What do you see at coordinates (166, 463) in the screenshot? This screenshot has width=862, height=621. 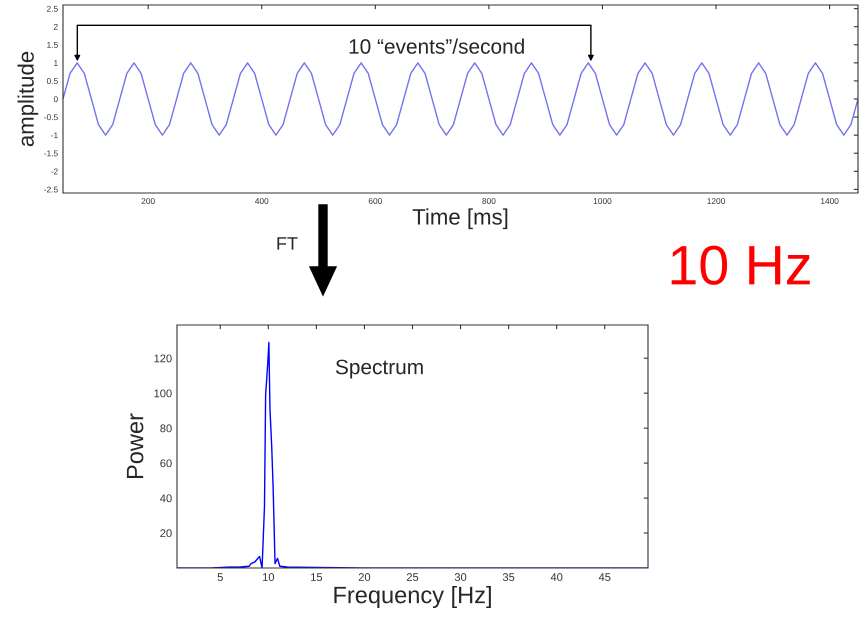 I see `y-tick-label: 60` at bounding box center [166, 463].